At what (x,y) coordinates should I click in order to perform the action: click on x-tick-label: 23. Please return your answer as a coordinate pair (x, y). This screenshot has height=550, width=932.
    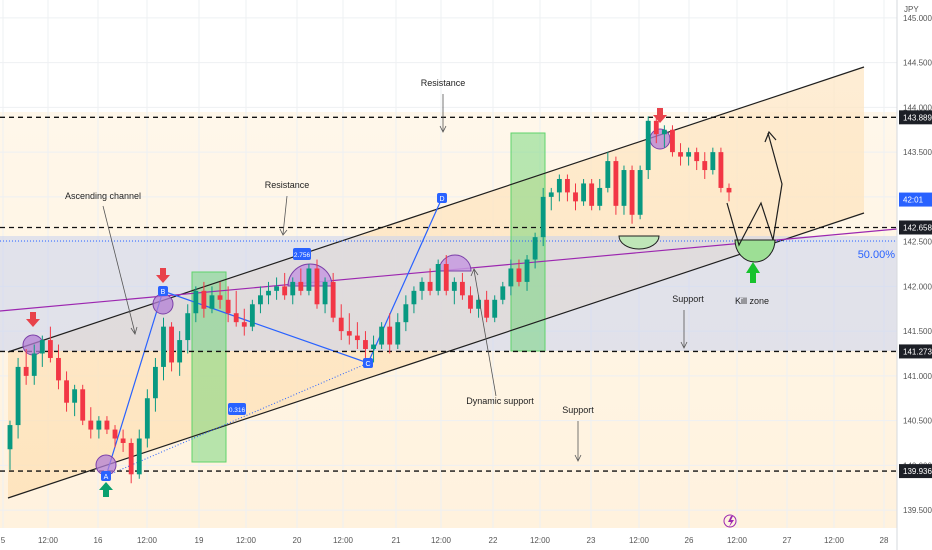
    Looking at the image, I should click on (591, 540).